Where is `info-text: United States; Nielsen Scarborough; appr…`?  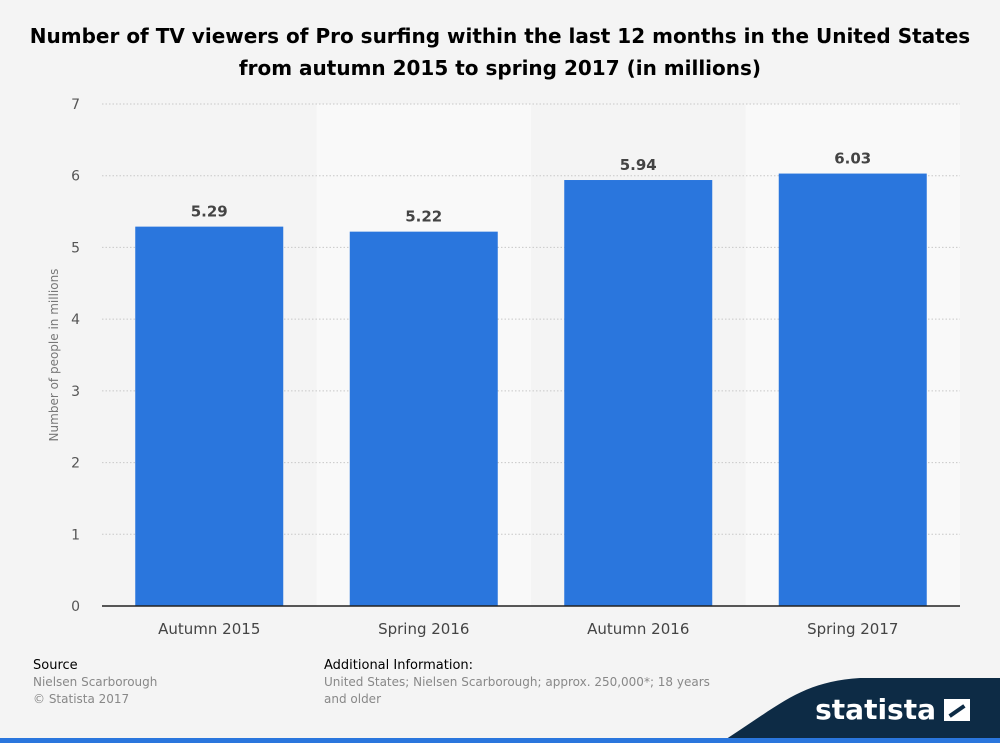
info-text: United States; Nielsen Scarborough; appr… is located at coordinates (517, 690).